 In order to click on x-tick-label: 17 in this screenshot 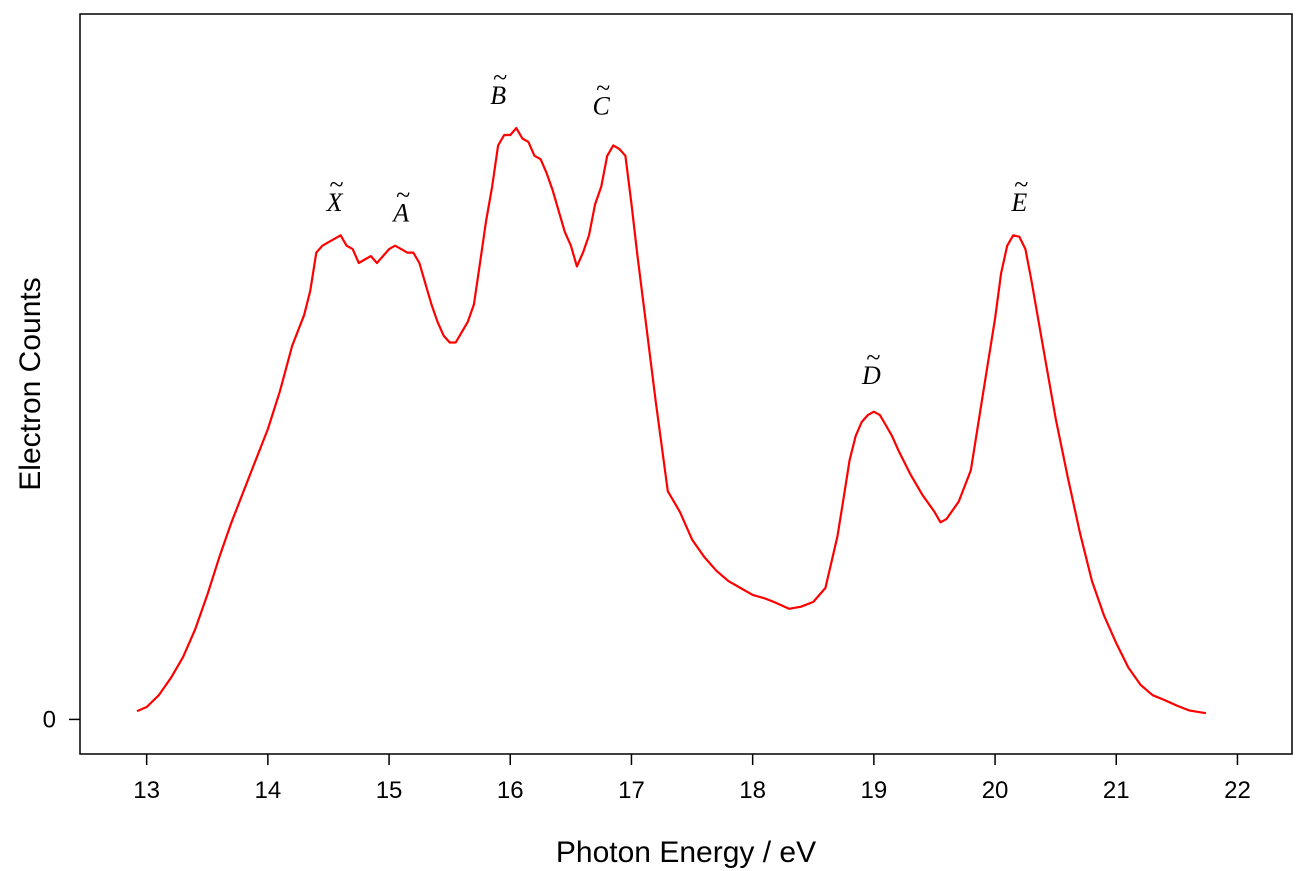, I will do `click(631, 790)`.